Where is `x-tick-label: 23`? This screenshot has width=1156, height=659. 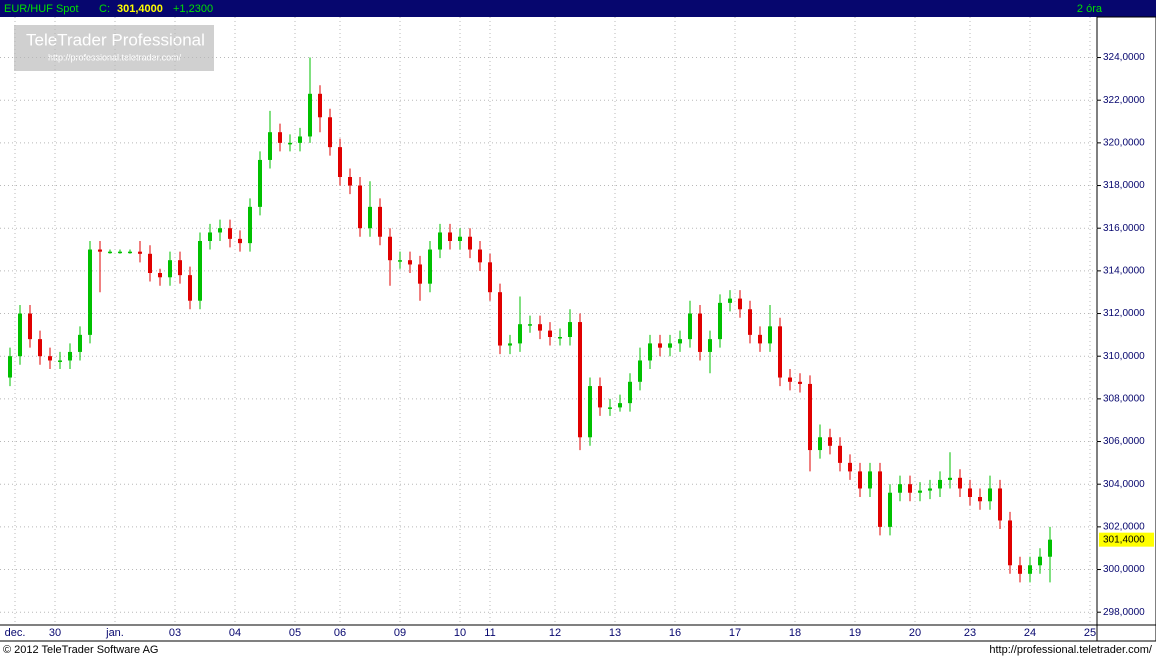 x-tick-label: 23 is located at coordinates (970, 633).